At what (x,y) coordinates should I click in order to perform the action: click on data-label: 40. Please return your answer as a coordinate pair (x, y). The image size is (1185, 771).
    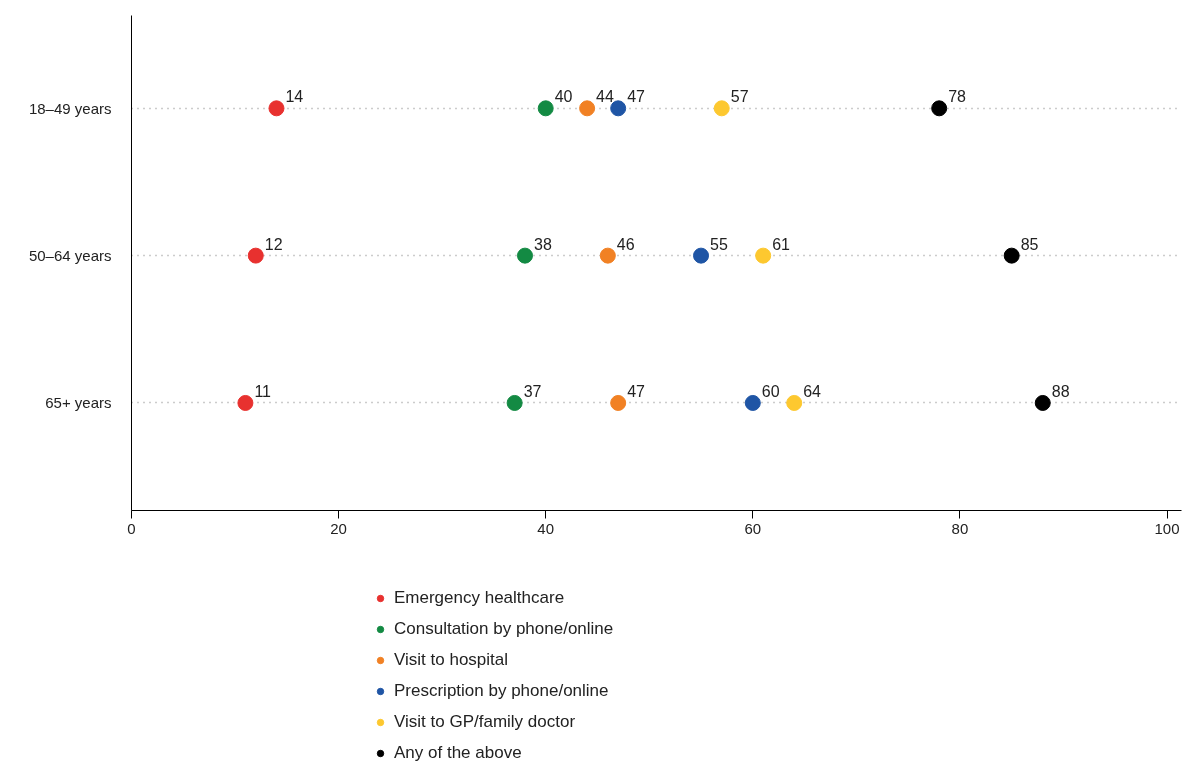
    Looking at the image, I should click on (563, 97).